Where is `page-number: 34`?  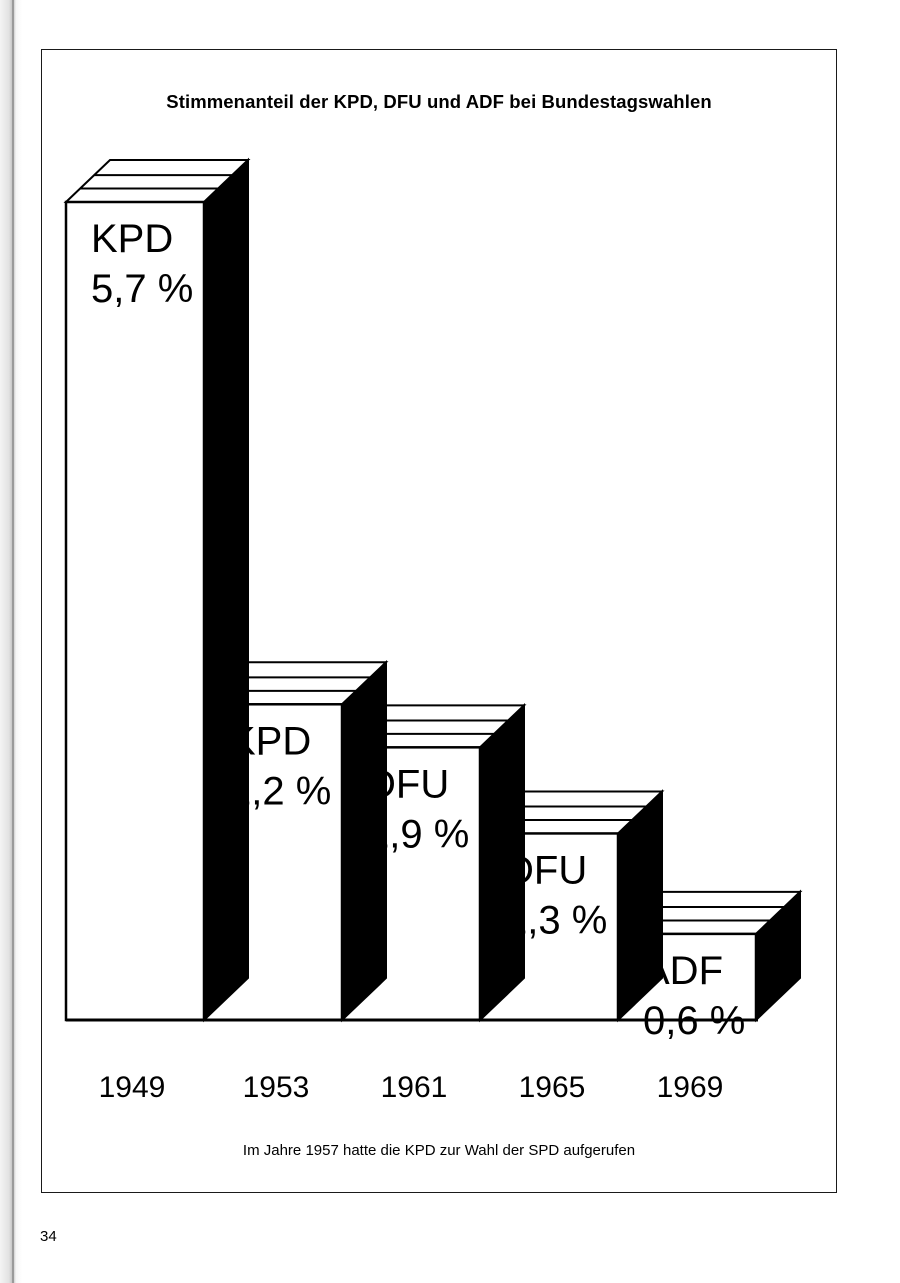
page-number: 34 is located at coordinates (48, 1236).